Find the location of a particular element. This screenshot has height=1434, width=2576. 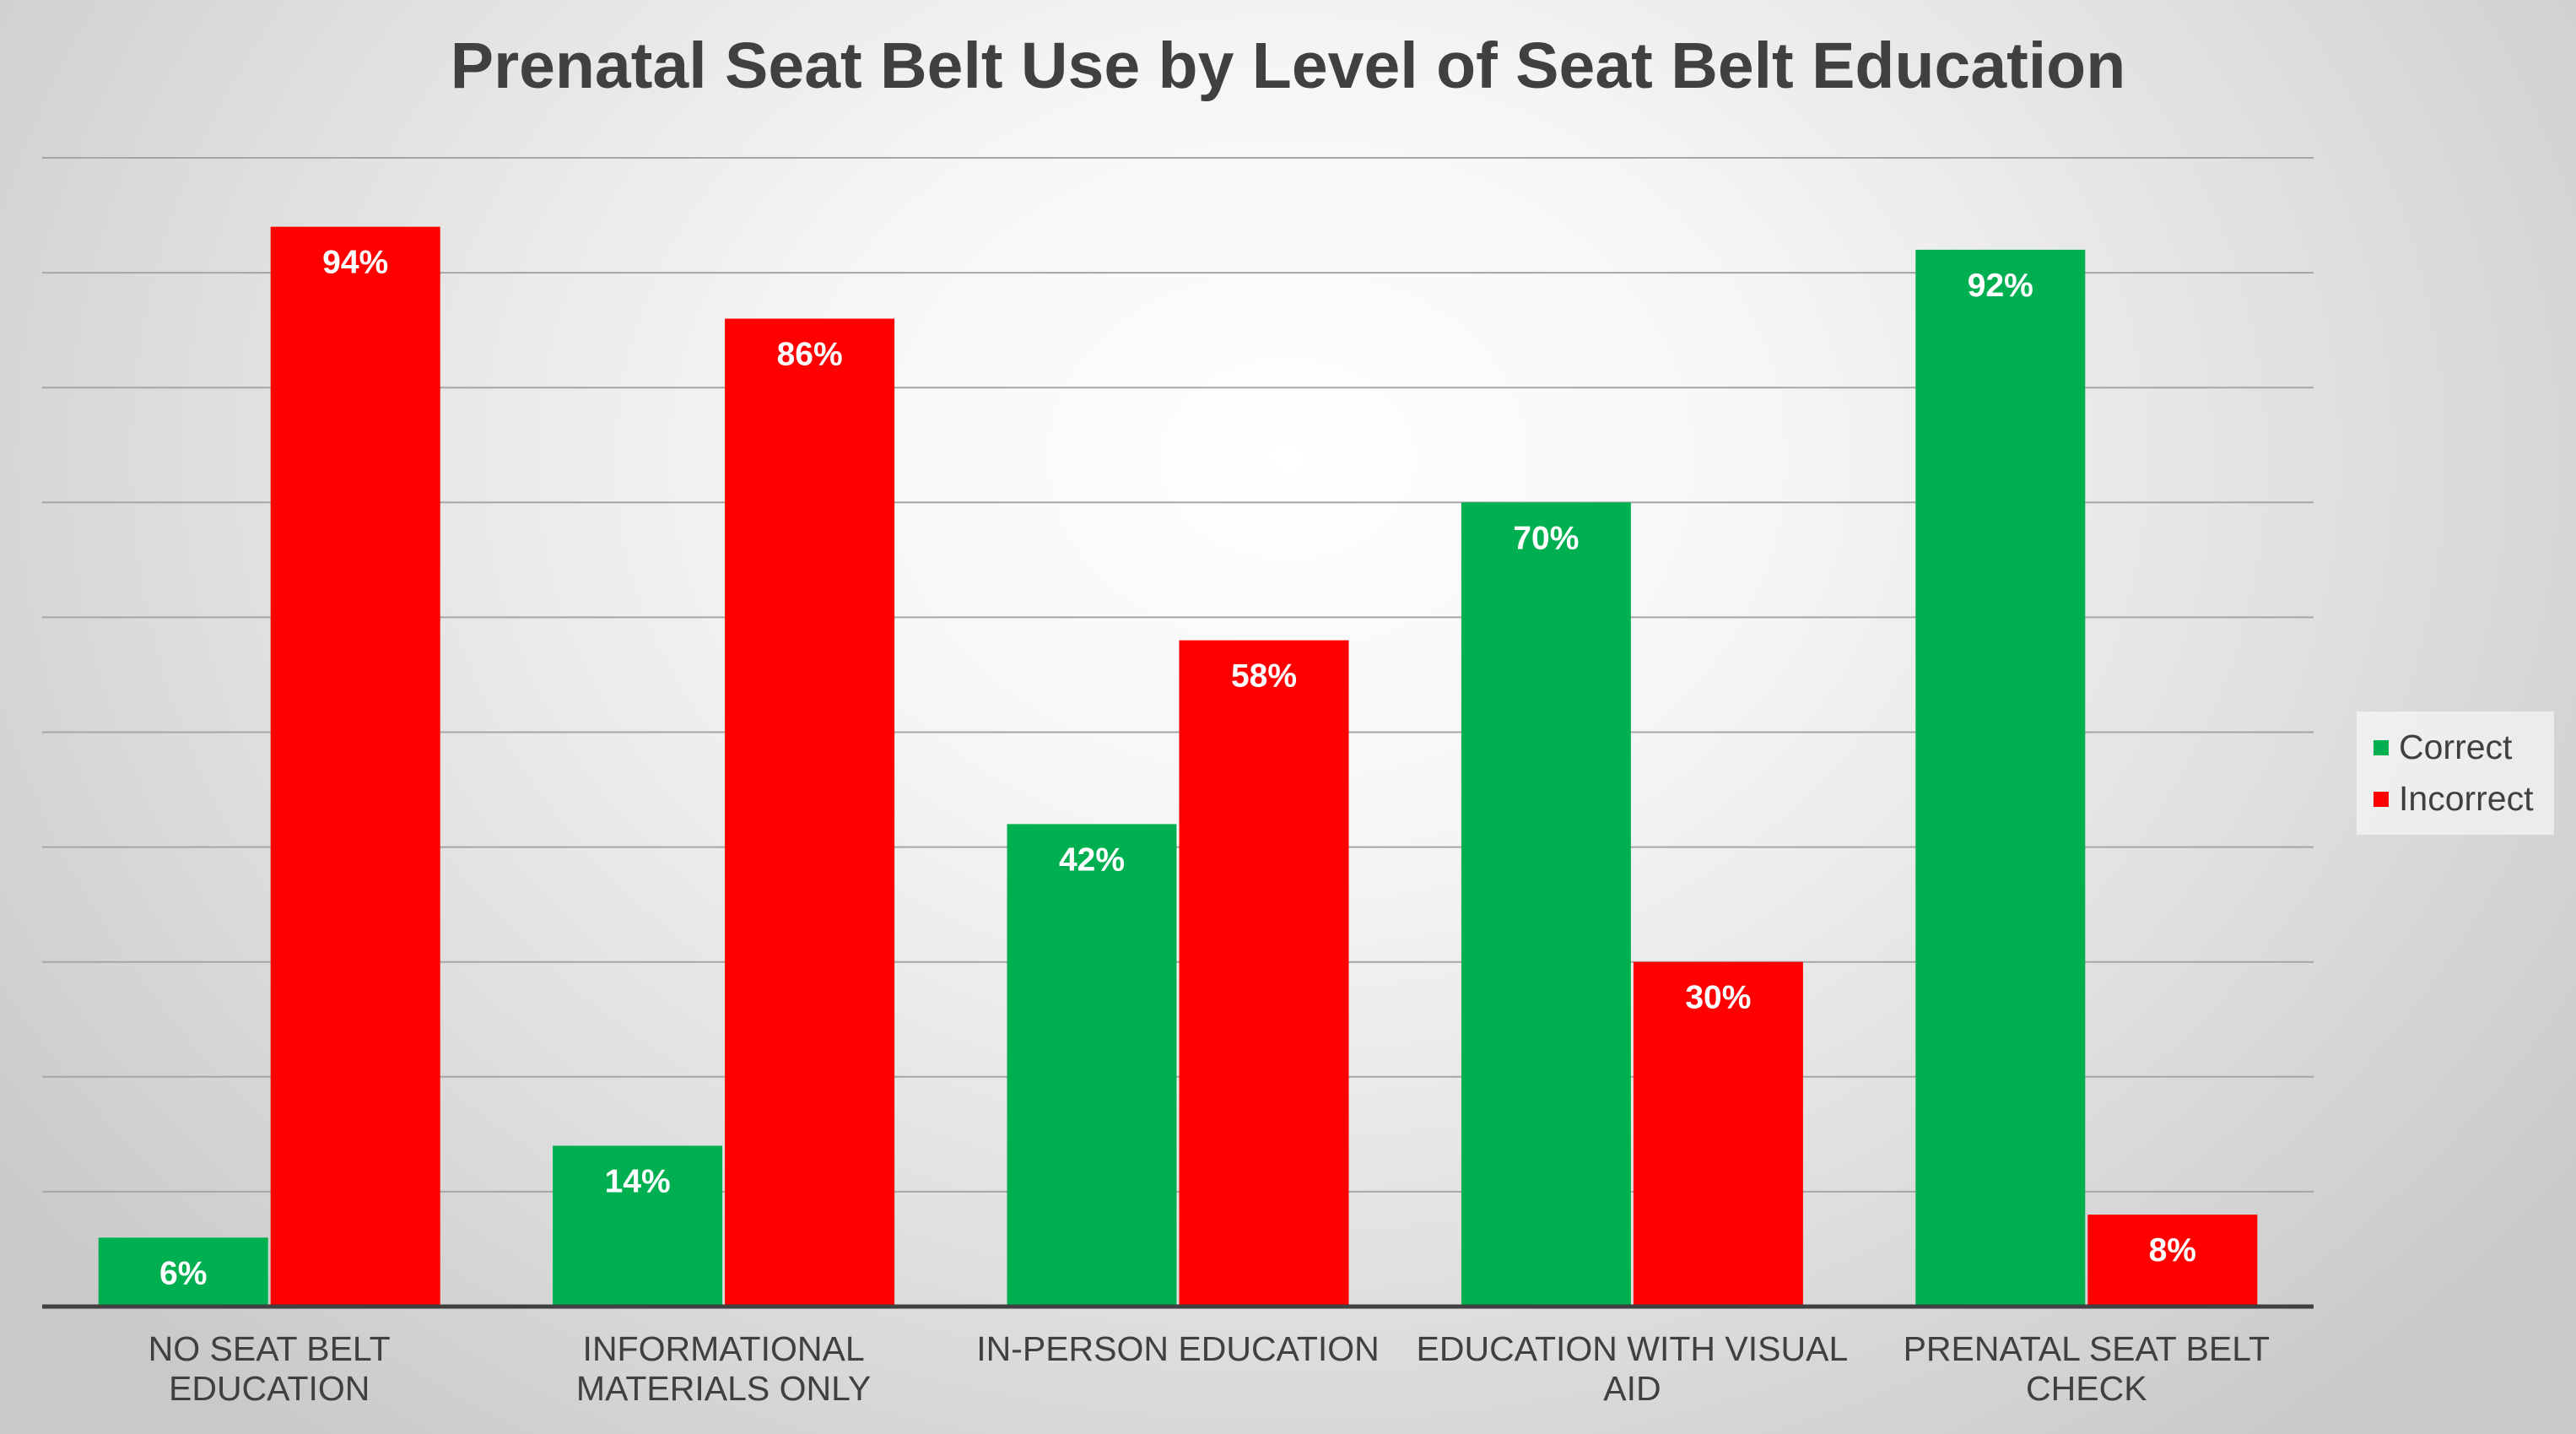

category-label-5-line-1: PRENATAL SEAT BELT is located at coordinates (2087, 1348).